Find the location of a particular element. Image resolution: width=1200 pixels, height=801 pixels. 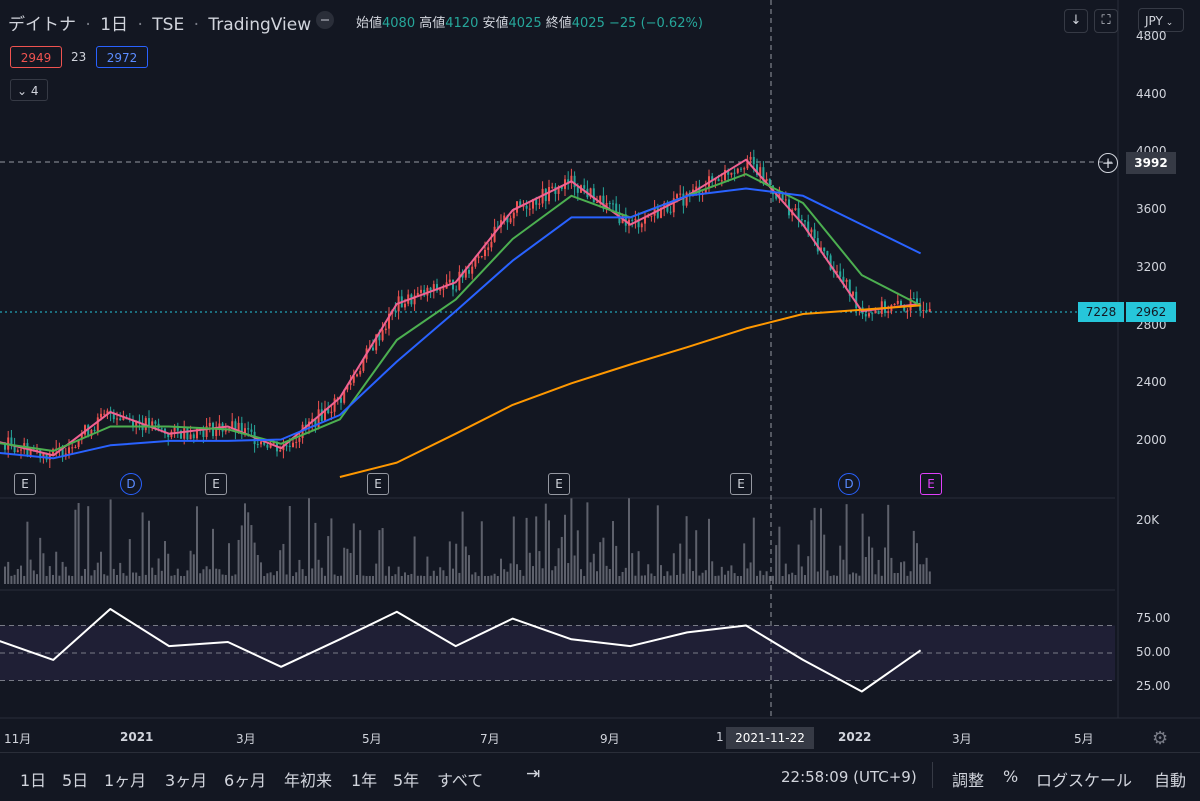

range-button: 6ヶ月 is located at coordinates (245, 780).